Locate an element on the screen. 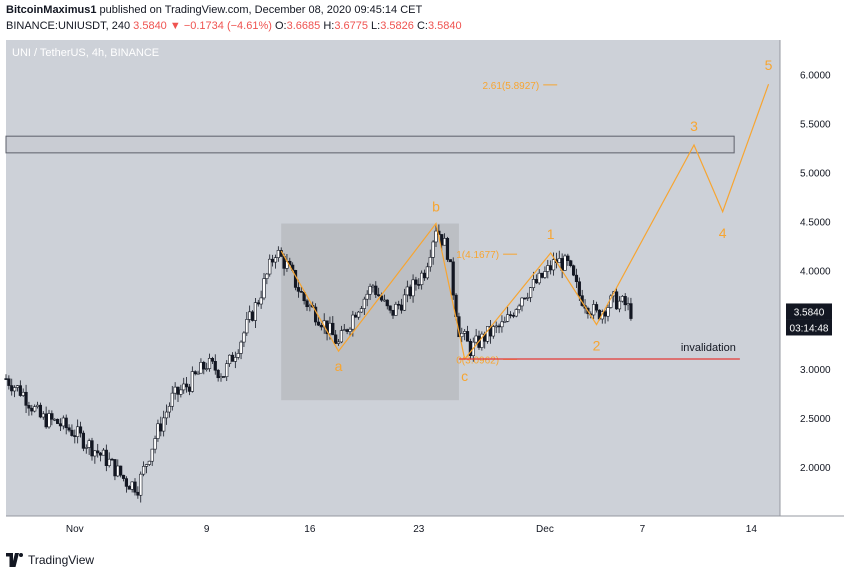 This screenshot has width=850, height=576. tradingview-logo-icon is located at coordinates (15, 560).